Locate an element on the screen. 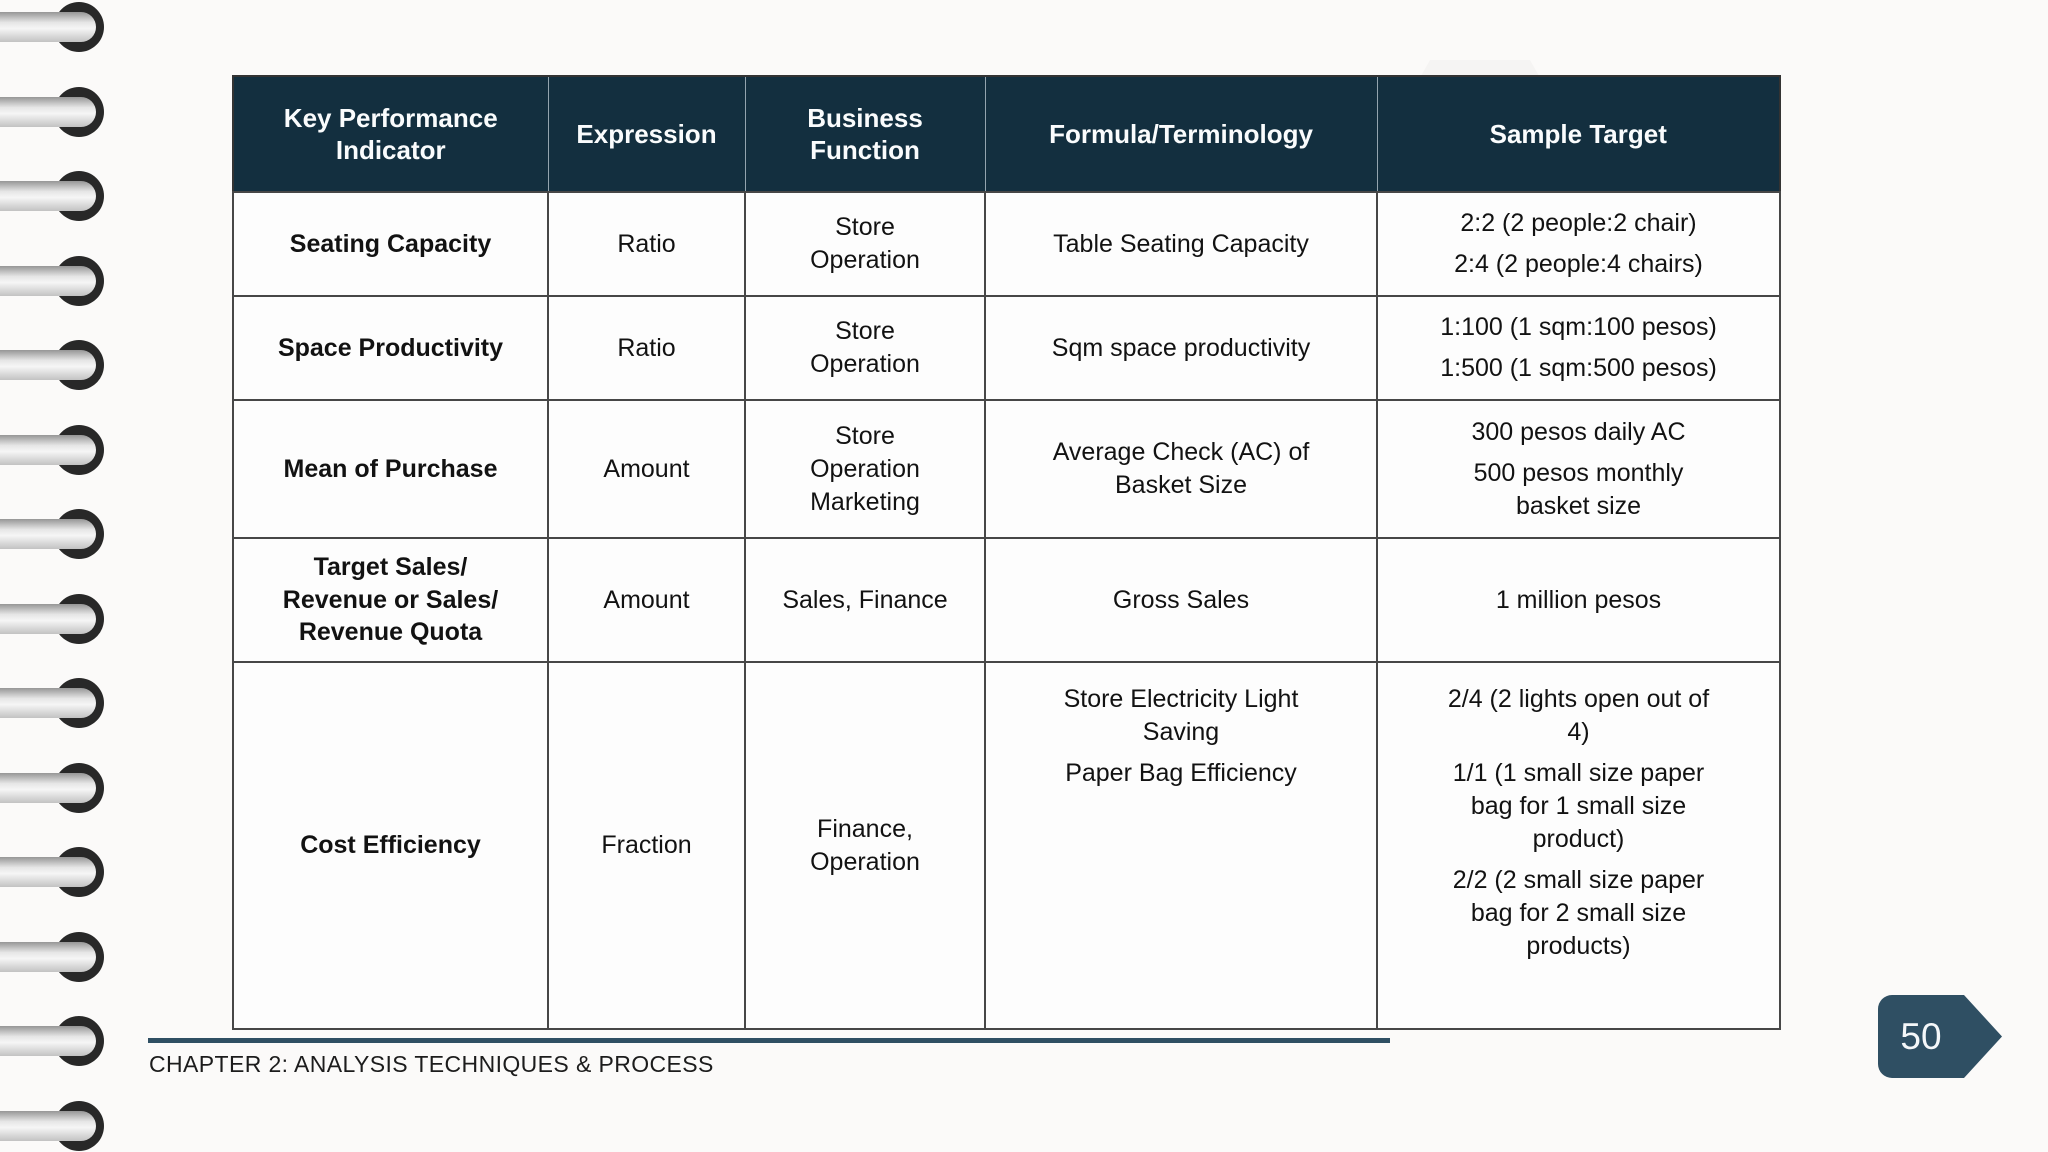 Image resolution: width=2048 pixels, height=1152 pixels. cell-paragraph: 1 million pesos is located at coordinates (1578, 599).